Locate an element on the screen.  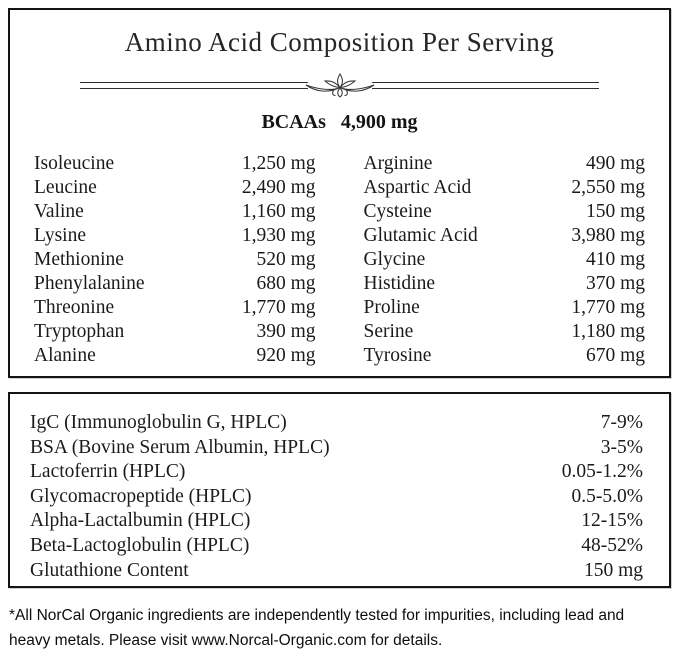
bcaa-value: 4,900 mg is located at coordinates (379, 122).